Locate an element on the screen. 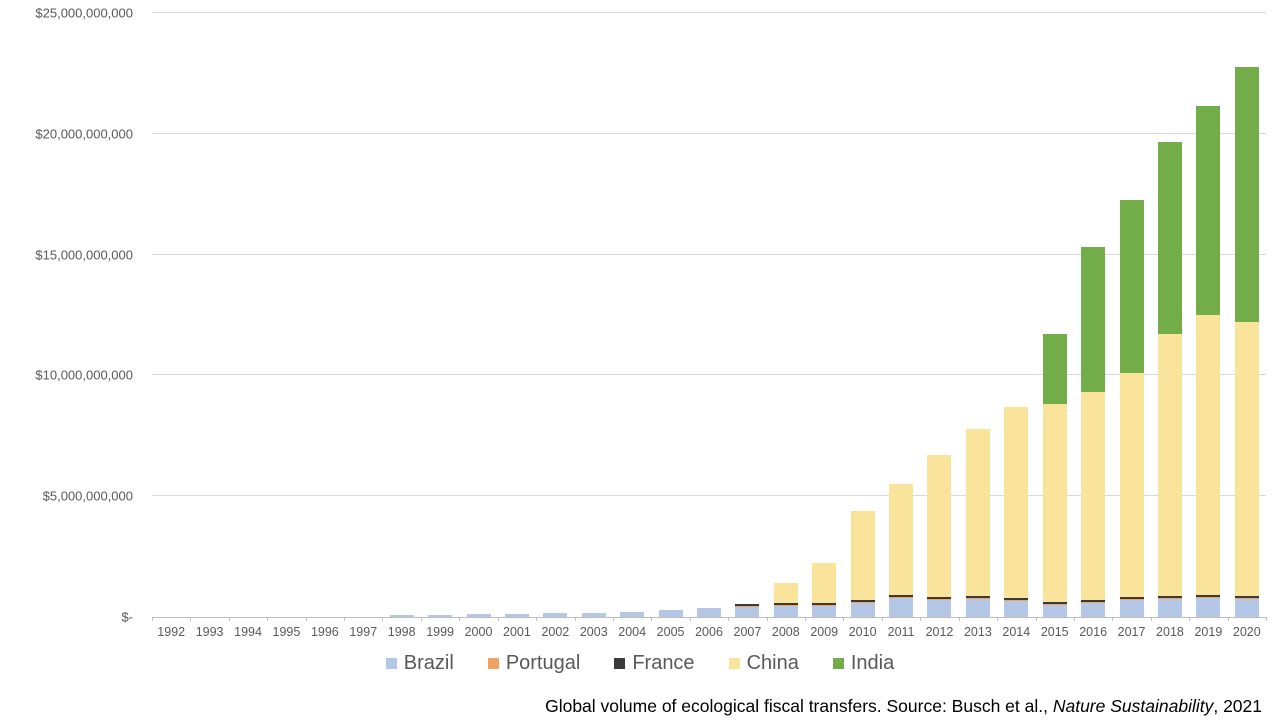 This screenshot has width=1280, height=720. y-axis-tick-label: $25,000,000,000 is located at coordinates (84, 13).